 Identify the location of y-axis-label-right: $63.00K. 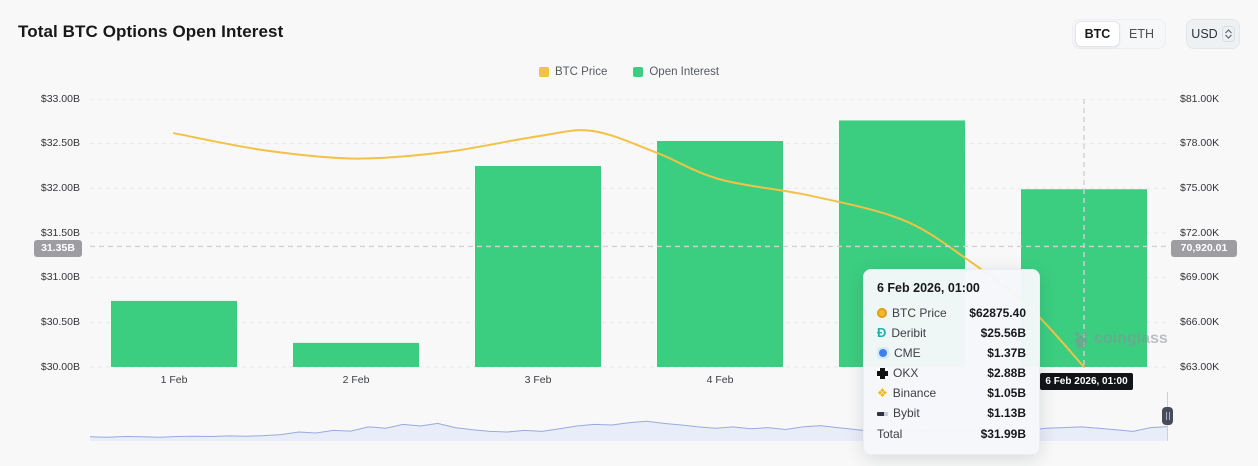
(1200, 366).